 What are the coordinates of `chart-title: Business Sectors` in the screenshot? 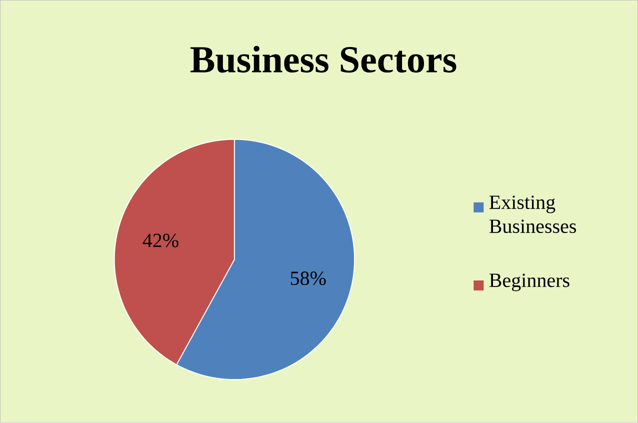 It's located at (323, 59).